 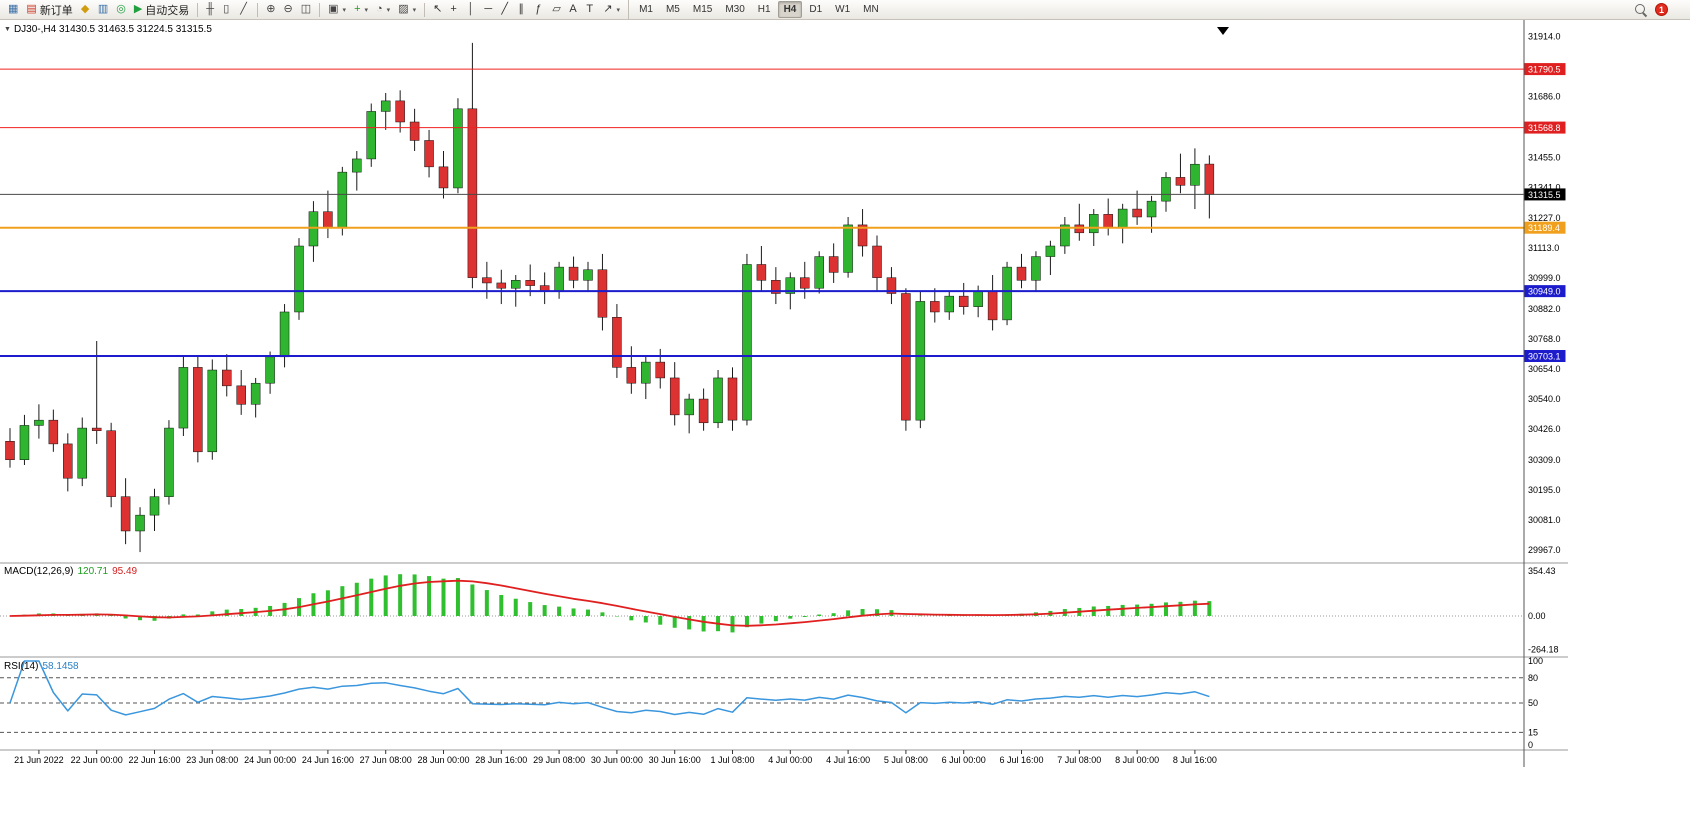 What do you see at coordinates (1533, 703) in the screenshot?
I see `rsi-axis-label: 50` at bounding box center [1533, 703].